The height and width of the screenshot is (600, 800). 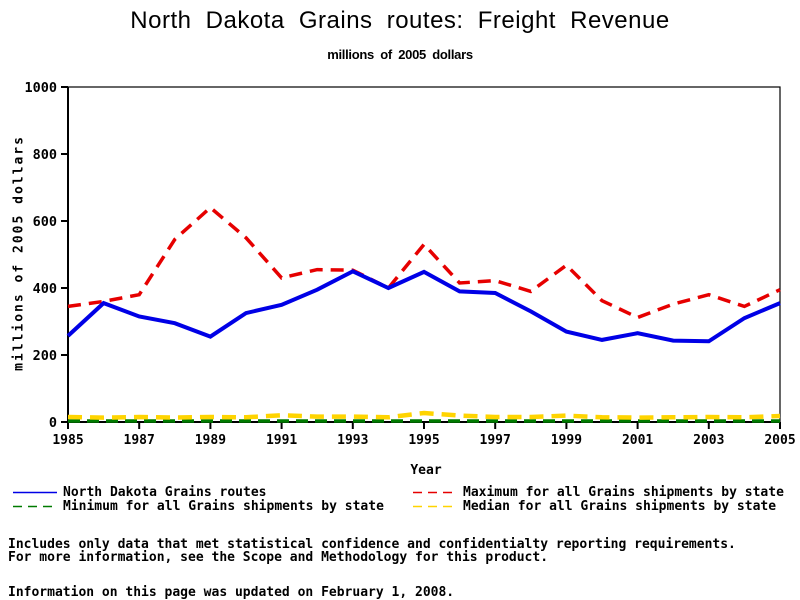 What do you see at coordinates (46, 255) in the screenshot?
I see `y-axis-ticks: 0 200 400 600 800 1000` at bounding box center [46, 255].